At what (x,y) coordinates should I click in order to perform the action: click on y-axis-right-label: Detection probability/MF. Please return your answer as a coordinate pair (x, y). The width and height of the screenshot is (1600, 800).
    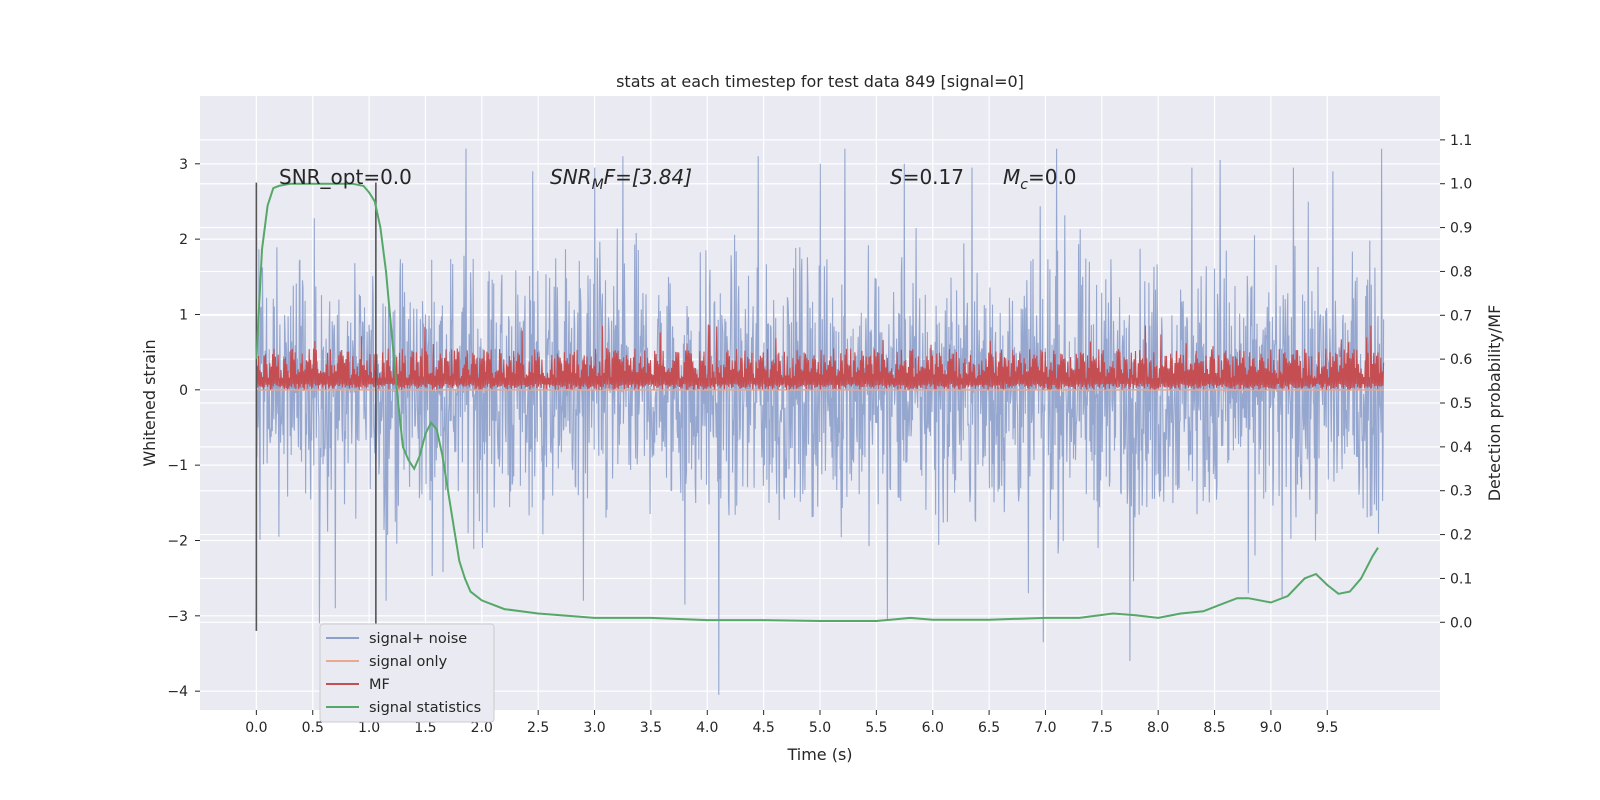
    Looking at the image, I should click on (1494, 403).